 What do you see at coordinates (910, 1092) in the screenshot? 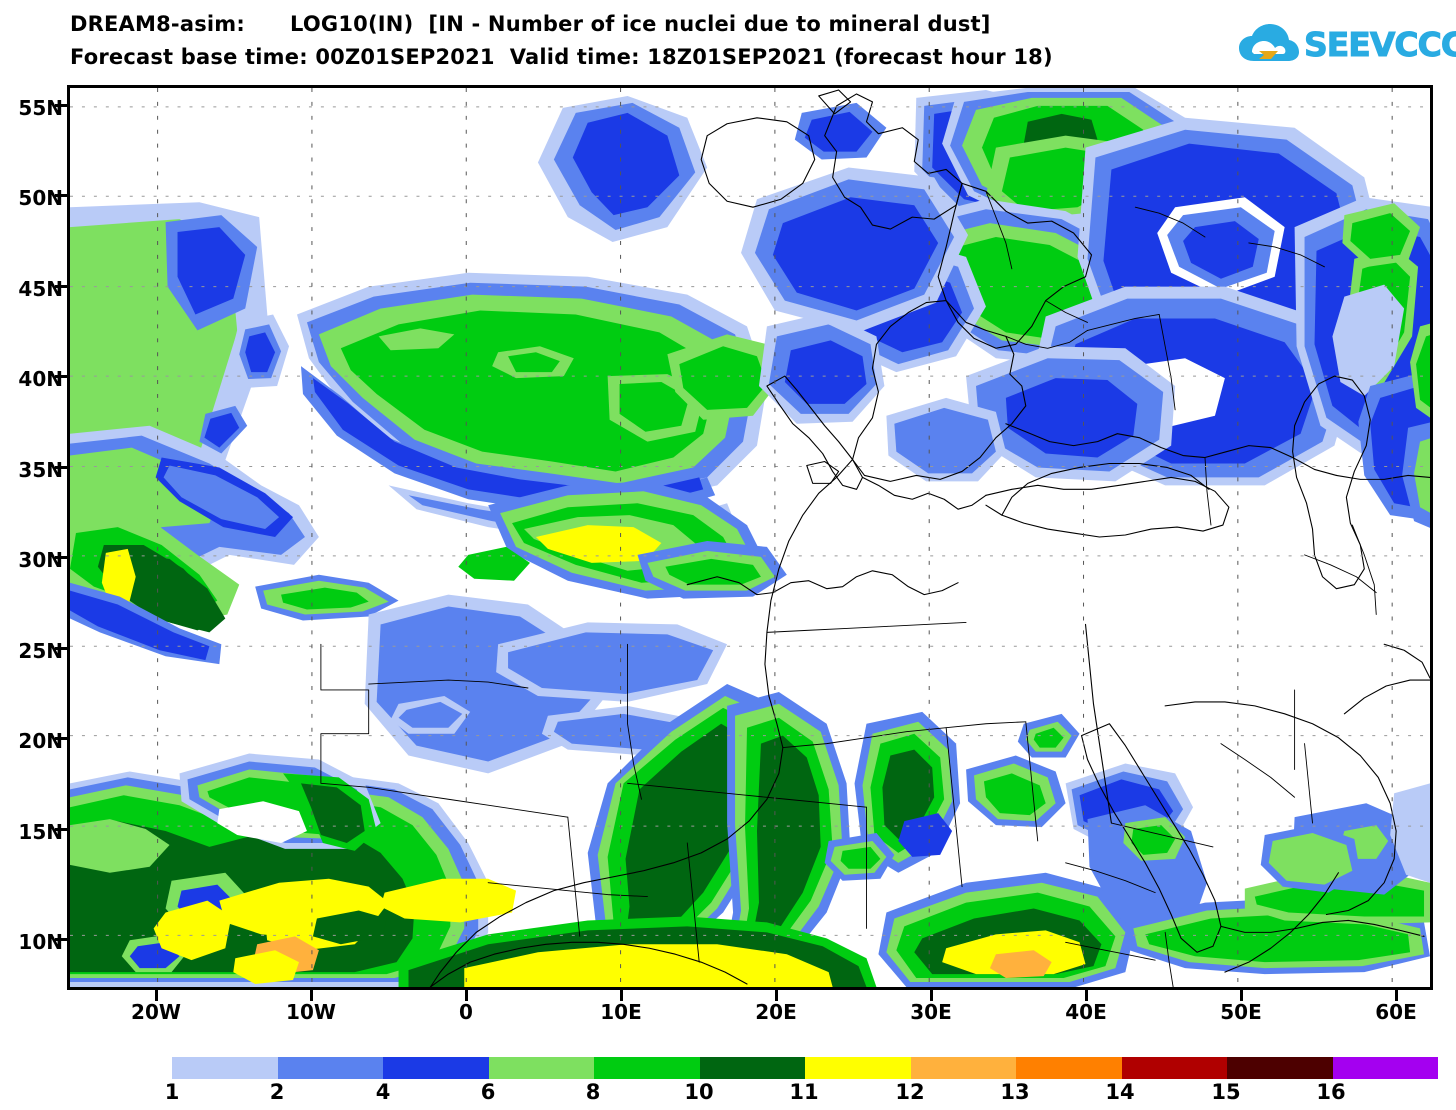
I see `colorbar-tick-label: 12` at bounding box center [910, 1092].